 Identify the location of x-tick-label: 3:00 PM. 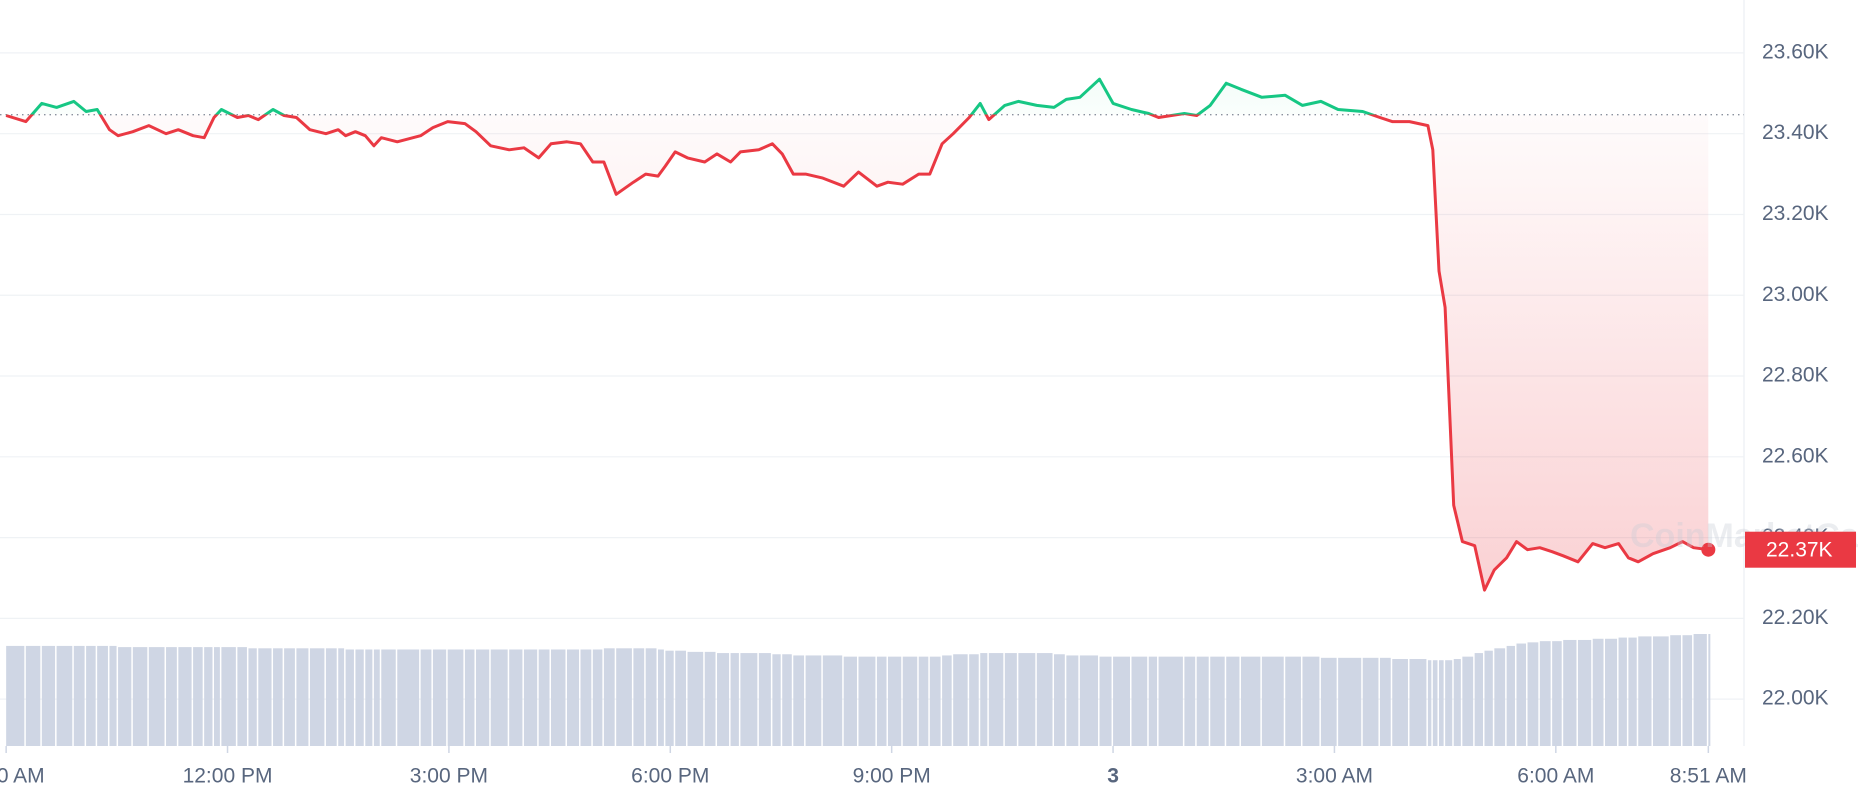
(449, 776).